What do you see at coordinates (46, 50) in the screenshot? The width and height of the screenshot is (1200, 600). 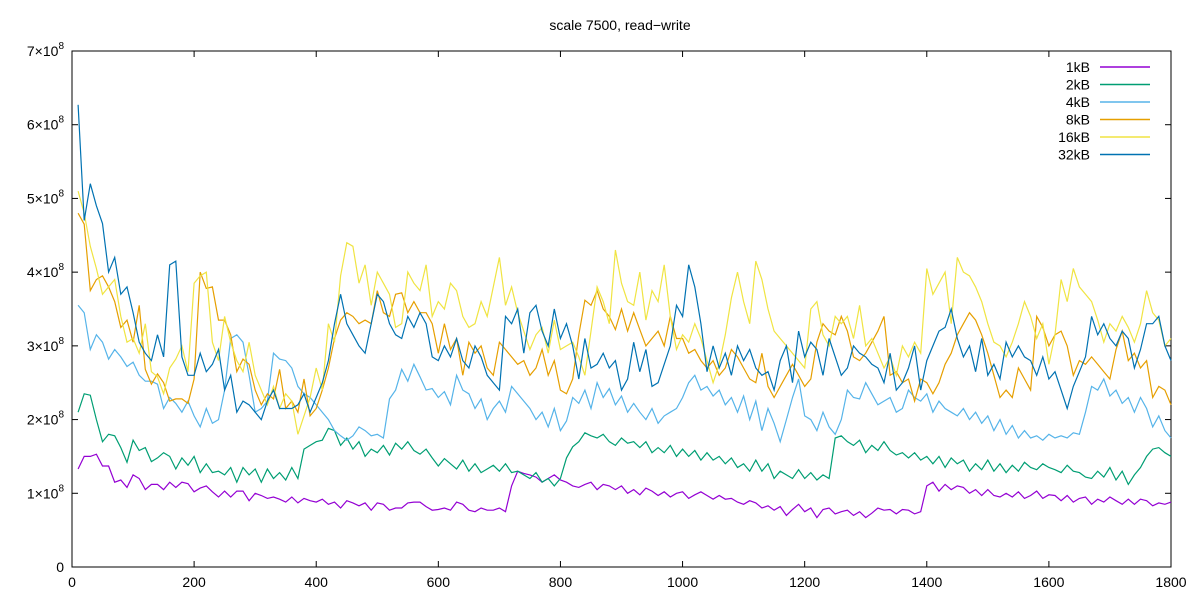 I see `y-tick-label: 7×10⁸` at bounding box center [46, 50].